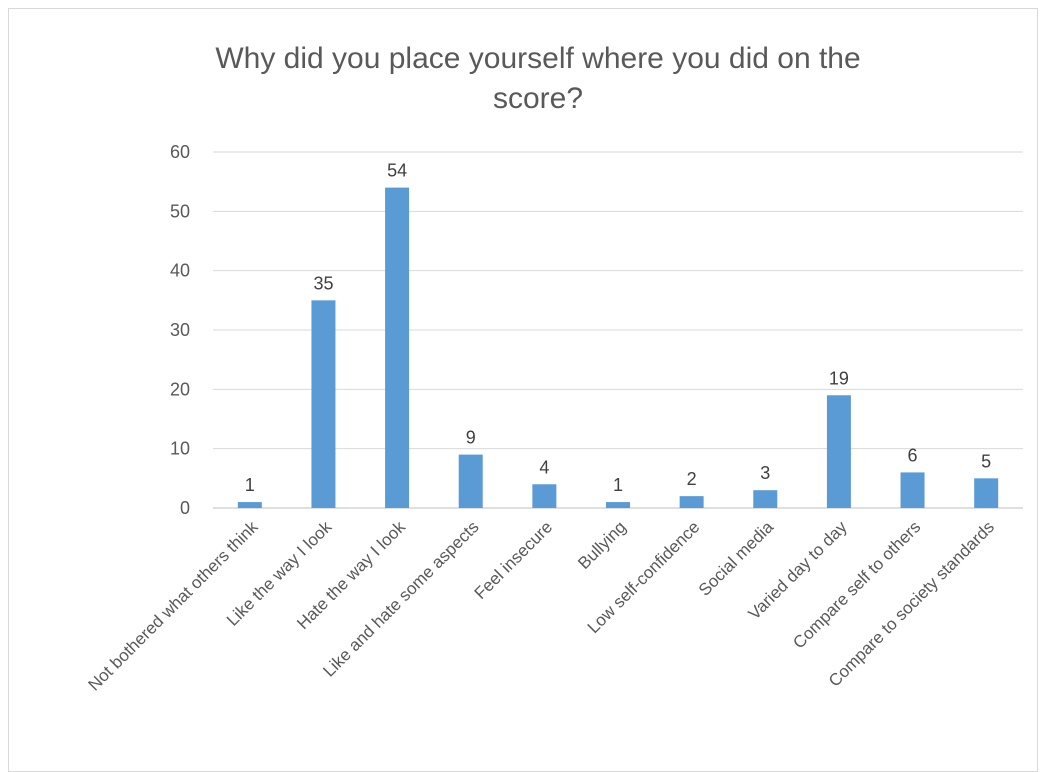 This screenshot has height=772, width=1040. I want to click on category-label: Compare self to others, so click(856, 584).